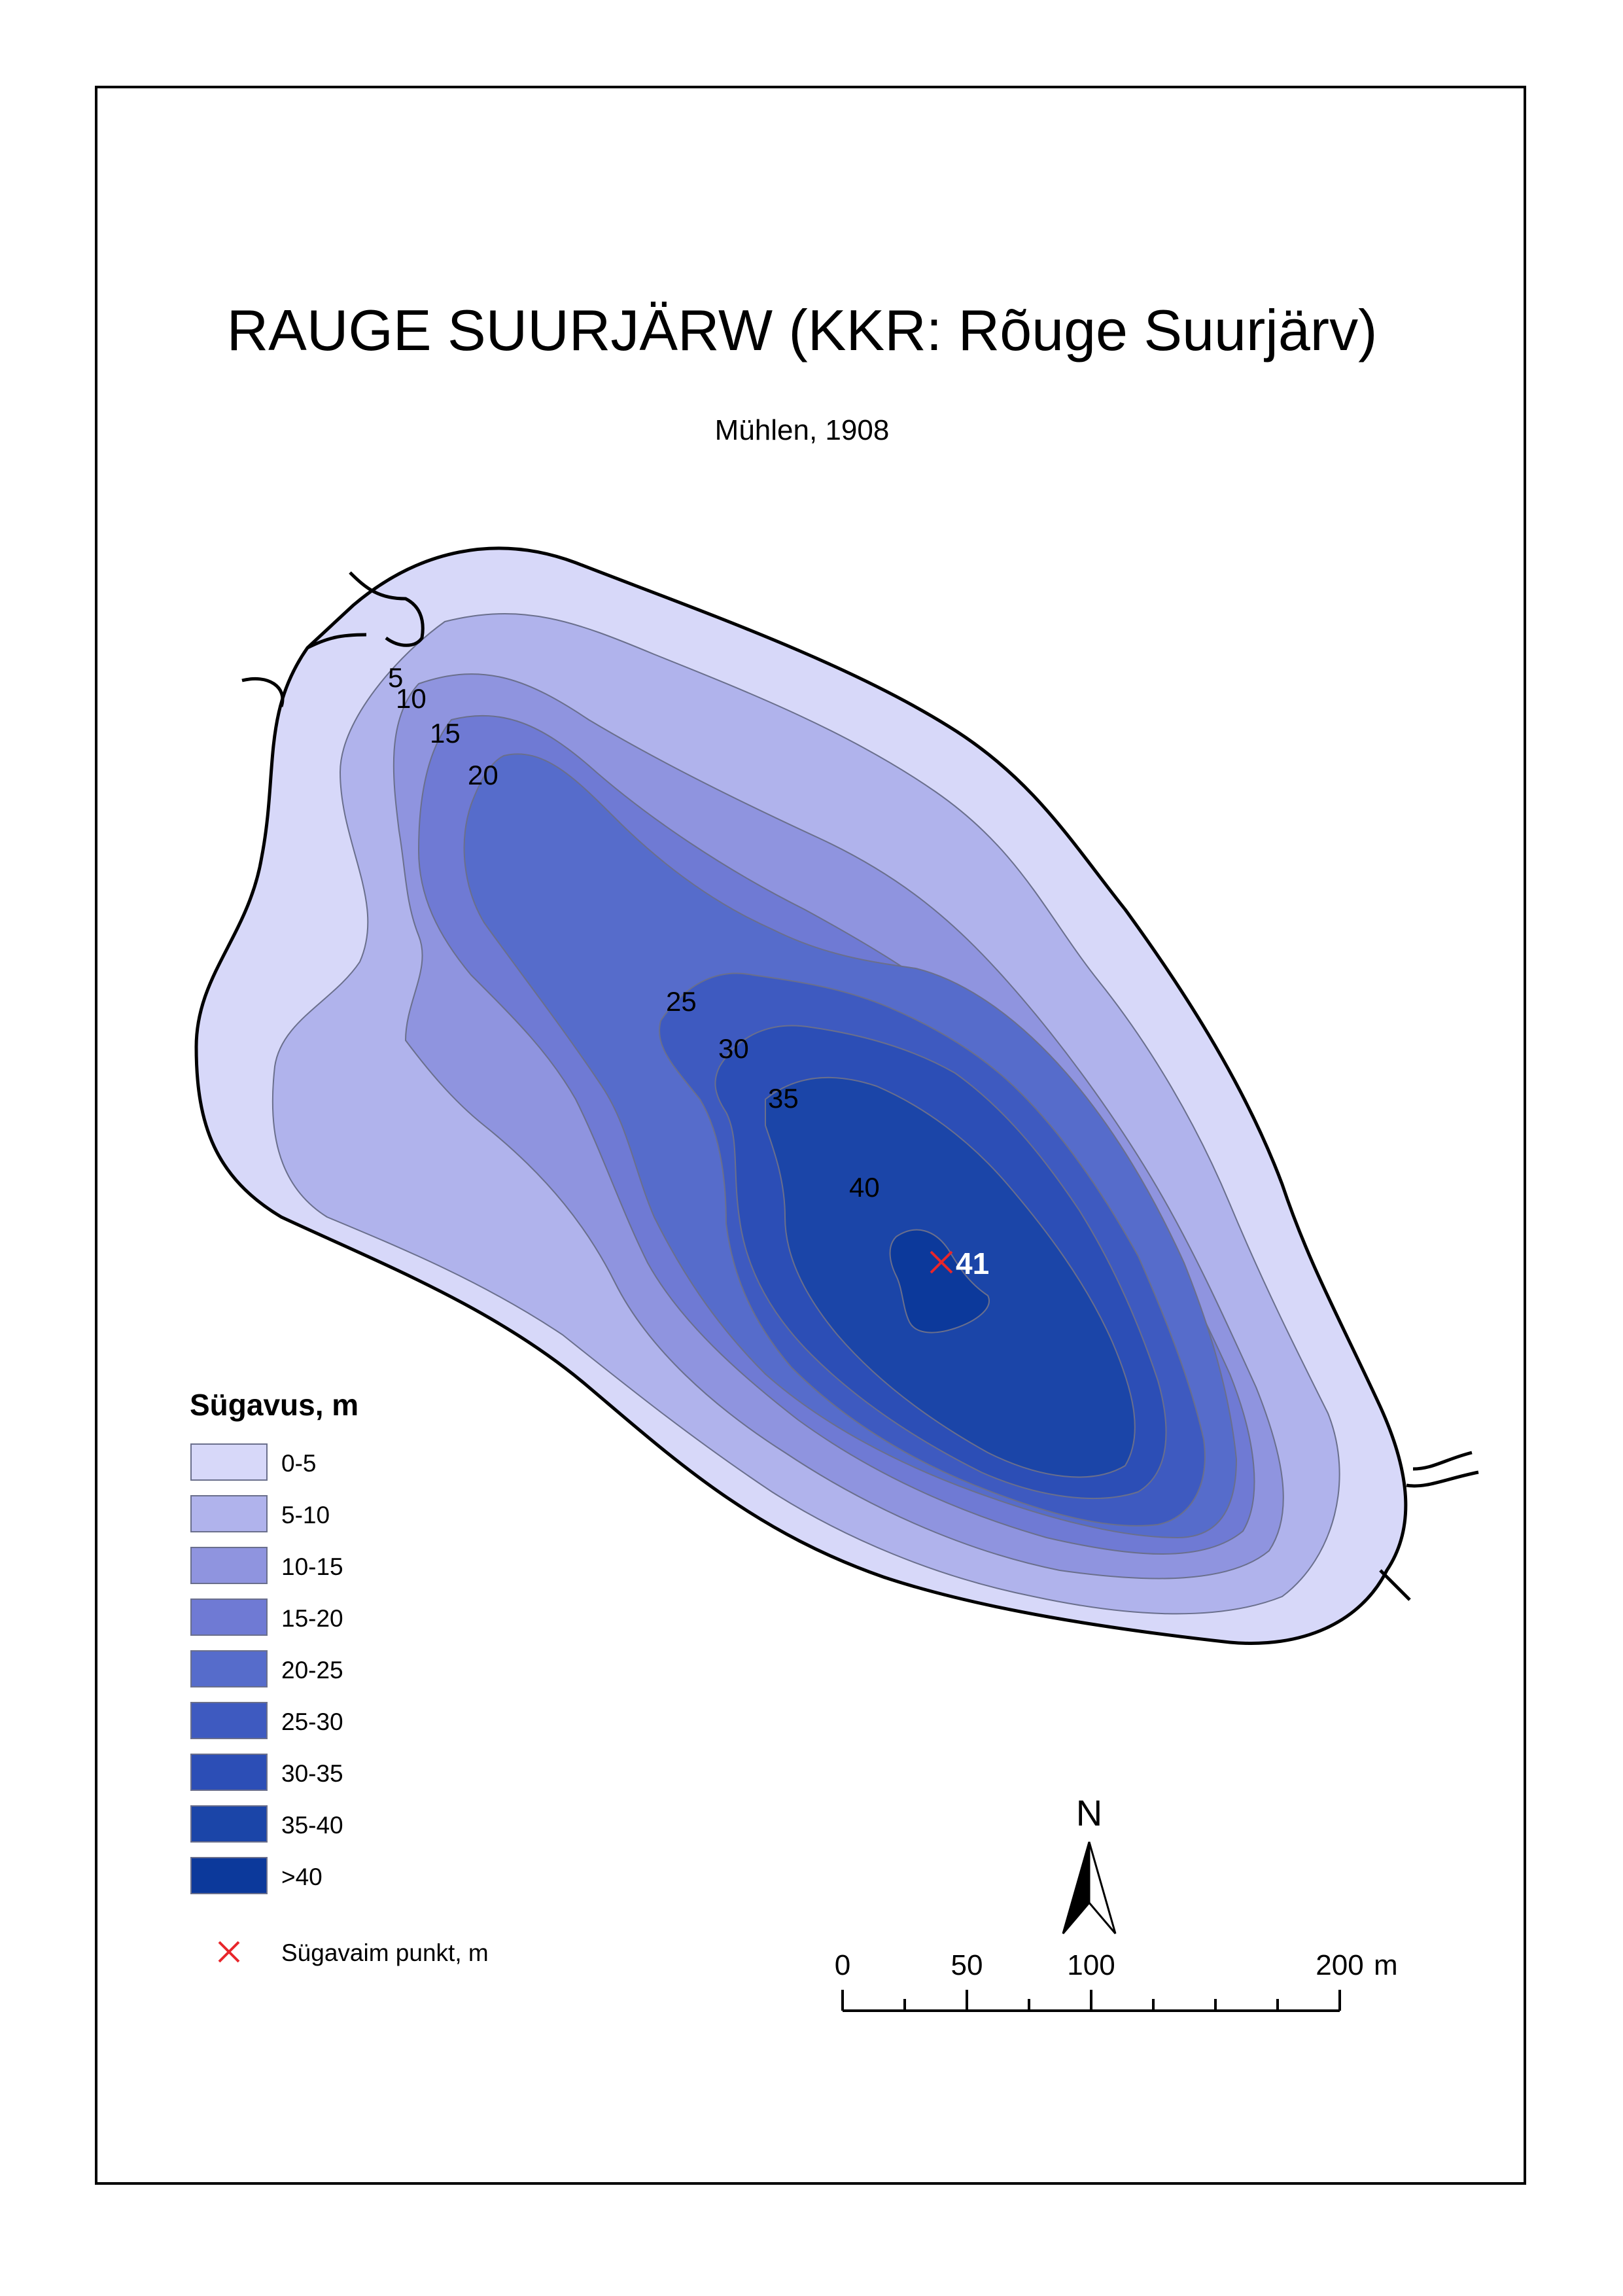 The image size is (1623, 2296). I want to click on legend-label: >40, so click(302, 1876).